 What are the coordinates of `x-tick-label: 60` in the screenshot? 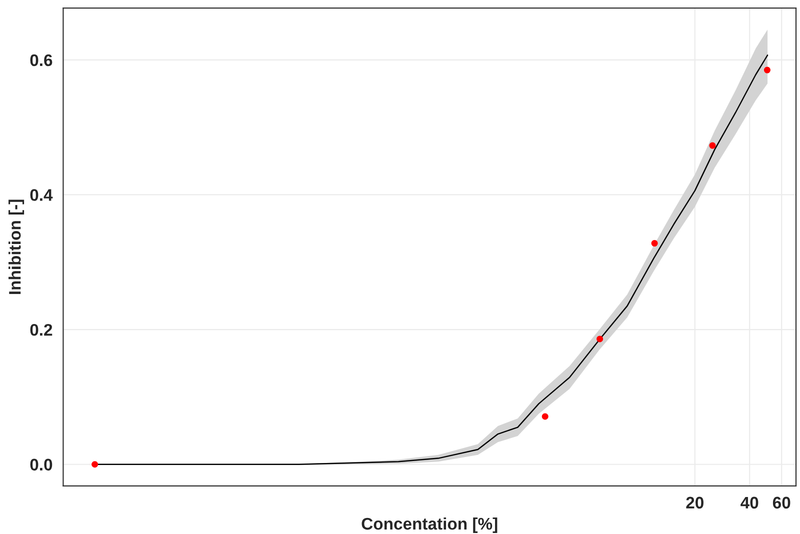 It's located at (781, 502).